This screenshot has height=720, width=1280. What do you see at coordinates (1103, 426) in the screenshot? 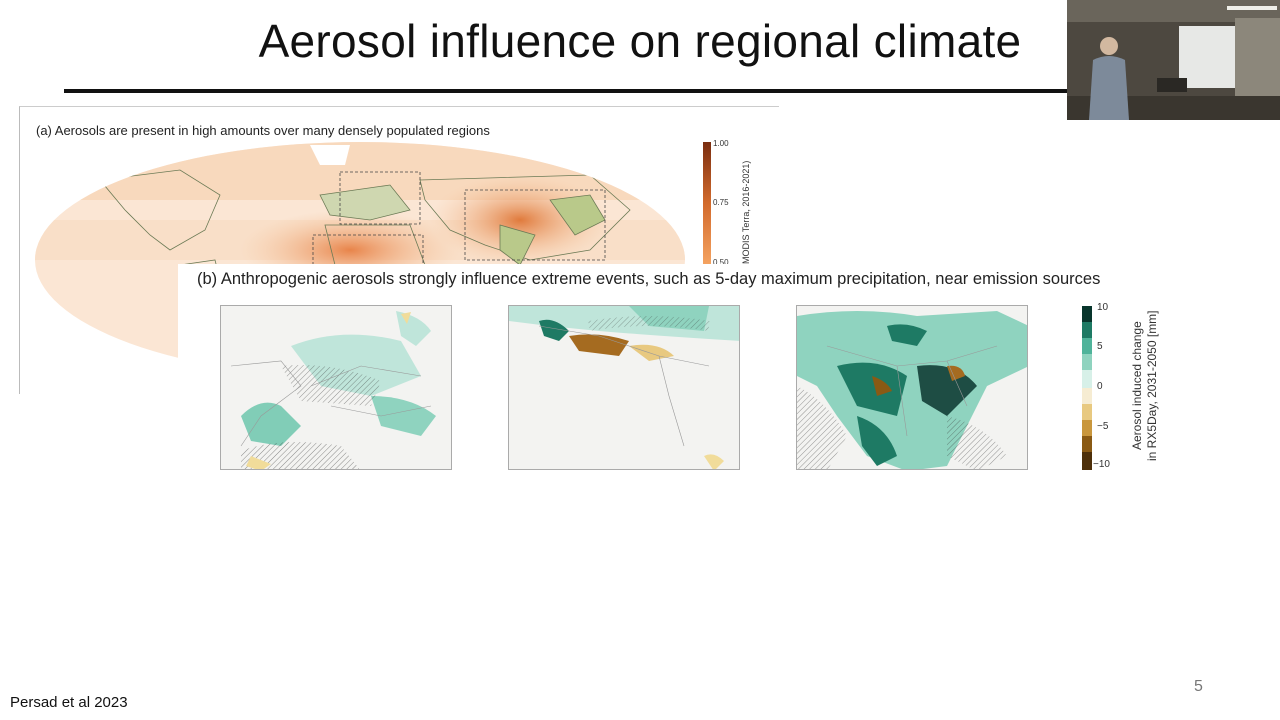
I see `rx5day-tick-minus5: −5` at bounding box center [1103, 426].